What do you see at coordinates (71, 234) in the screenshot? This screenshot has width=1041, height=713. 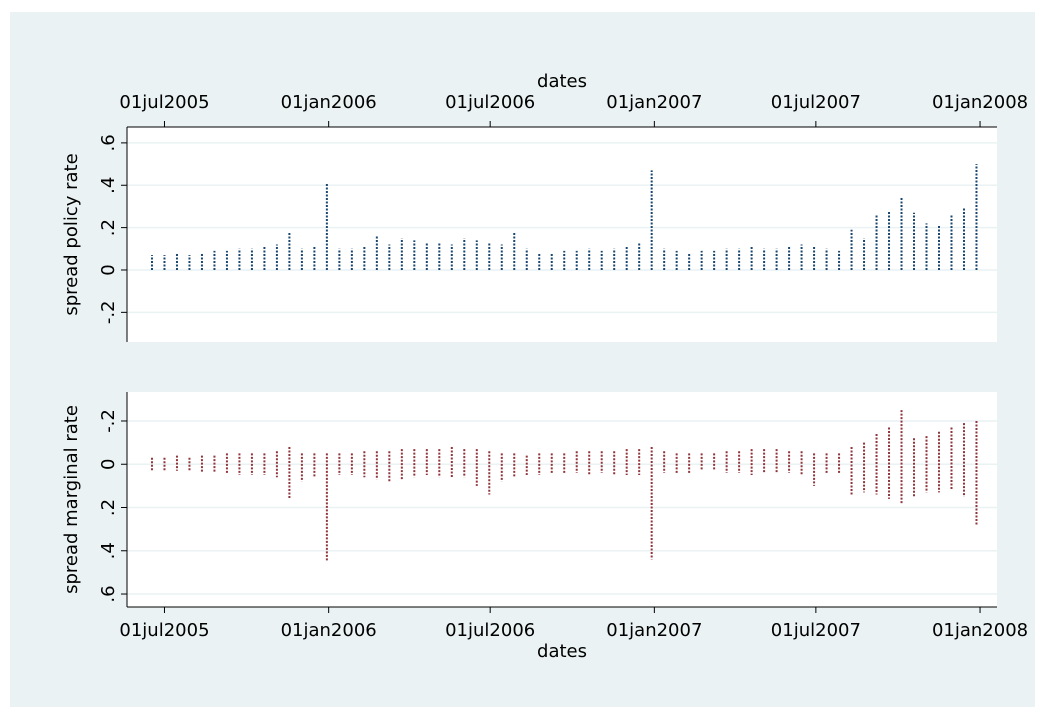 I see `y-axis-title: spread policy rate` at bounding box center [71, 234].